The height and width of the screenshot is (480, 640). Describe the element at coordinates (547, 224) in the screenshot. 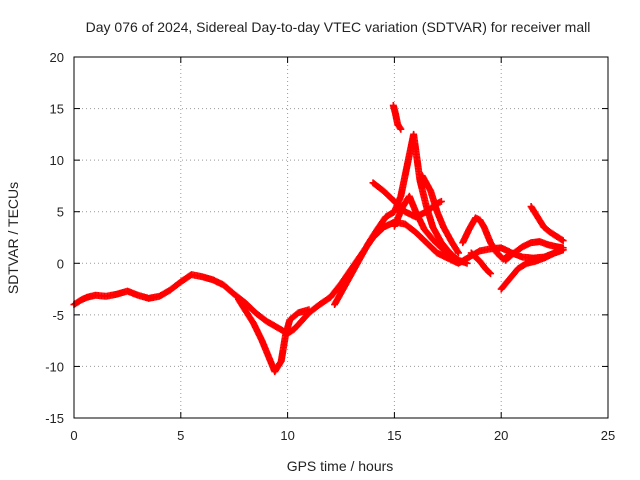

I see `series-late-spike` at that location.